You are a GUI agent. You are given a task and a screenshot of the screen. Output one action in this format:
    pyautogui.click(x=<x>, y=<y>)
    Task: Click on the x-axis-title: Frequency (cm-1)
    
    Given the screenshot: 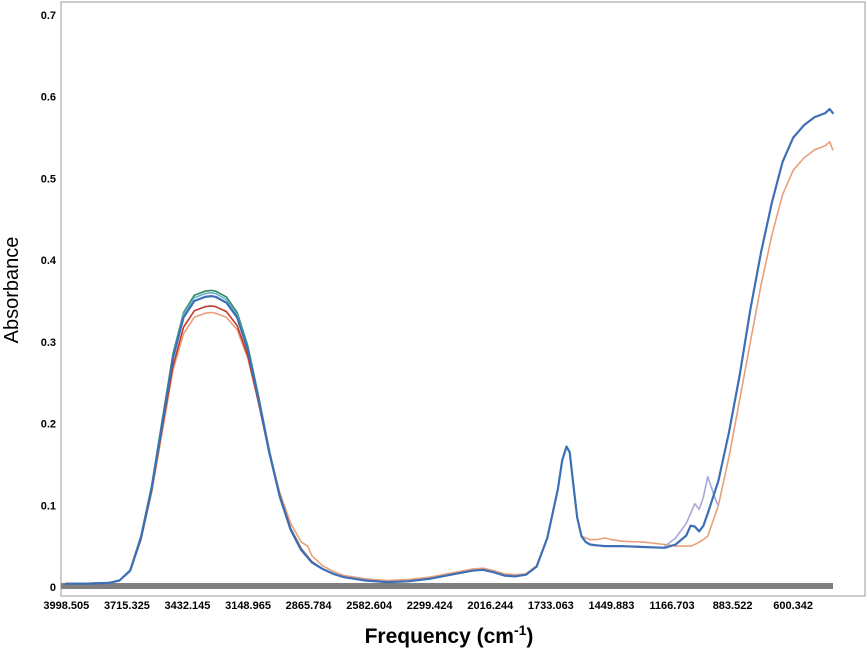 What is the action you would take?
    pyautogui.click(x=449, y=635)
    